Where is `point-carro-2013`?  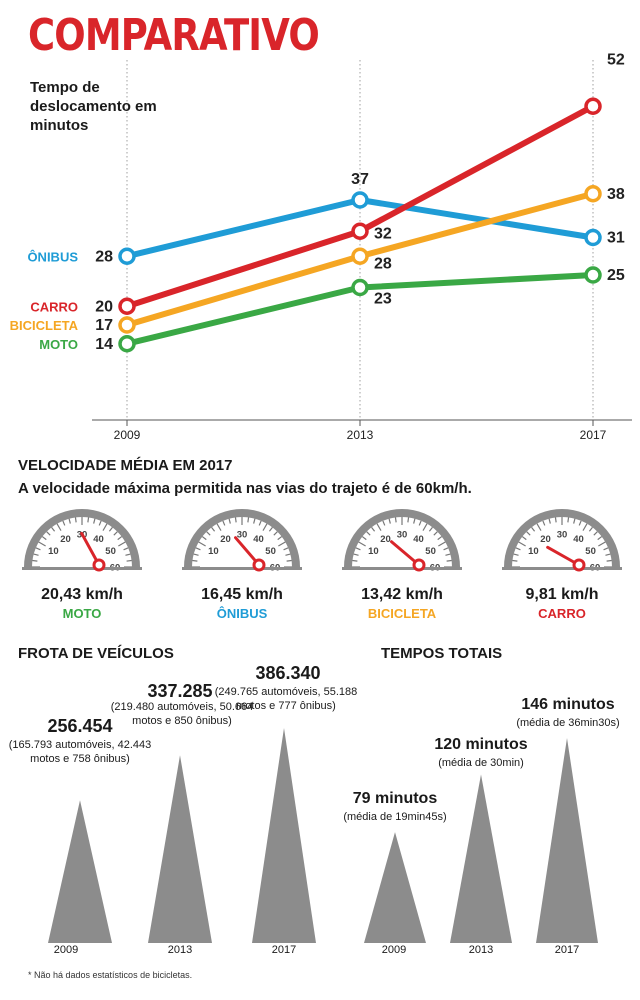
point-carro-2013 is located at coordinates (360, 231).